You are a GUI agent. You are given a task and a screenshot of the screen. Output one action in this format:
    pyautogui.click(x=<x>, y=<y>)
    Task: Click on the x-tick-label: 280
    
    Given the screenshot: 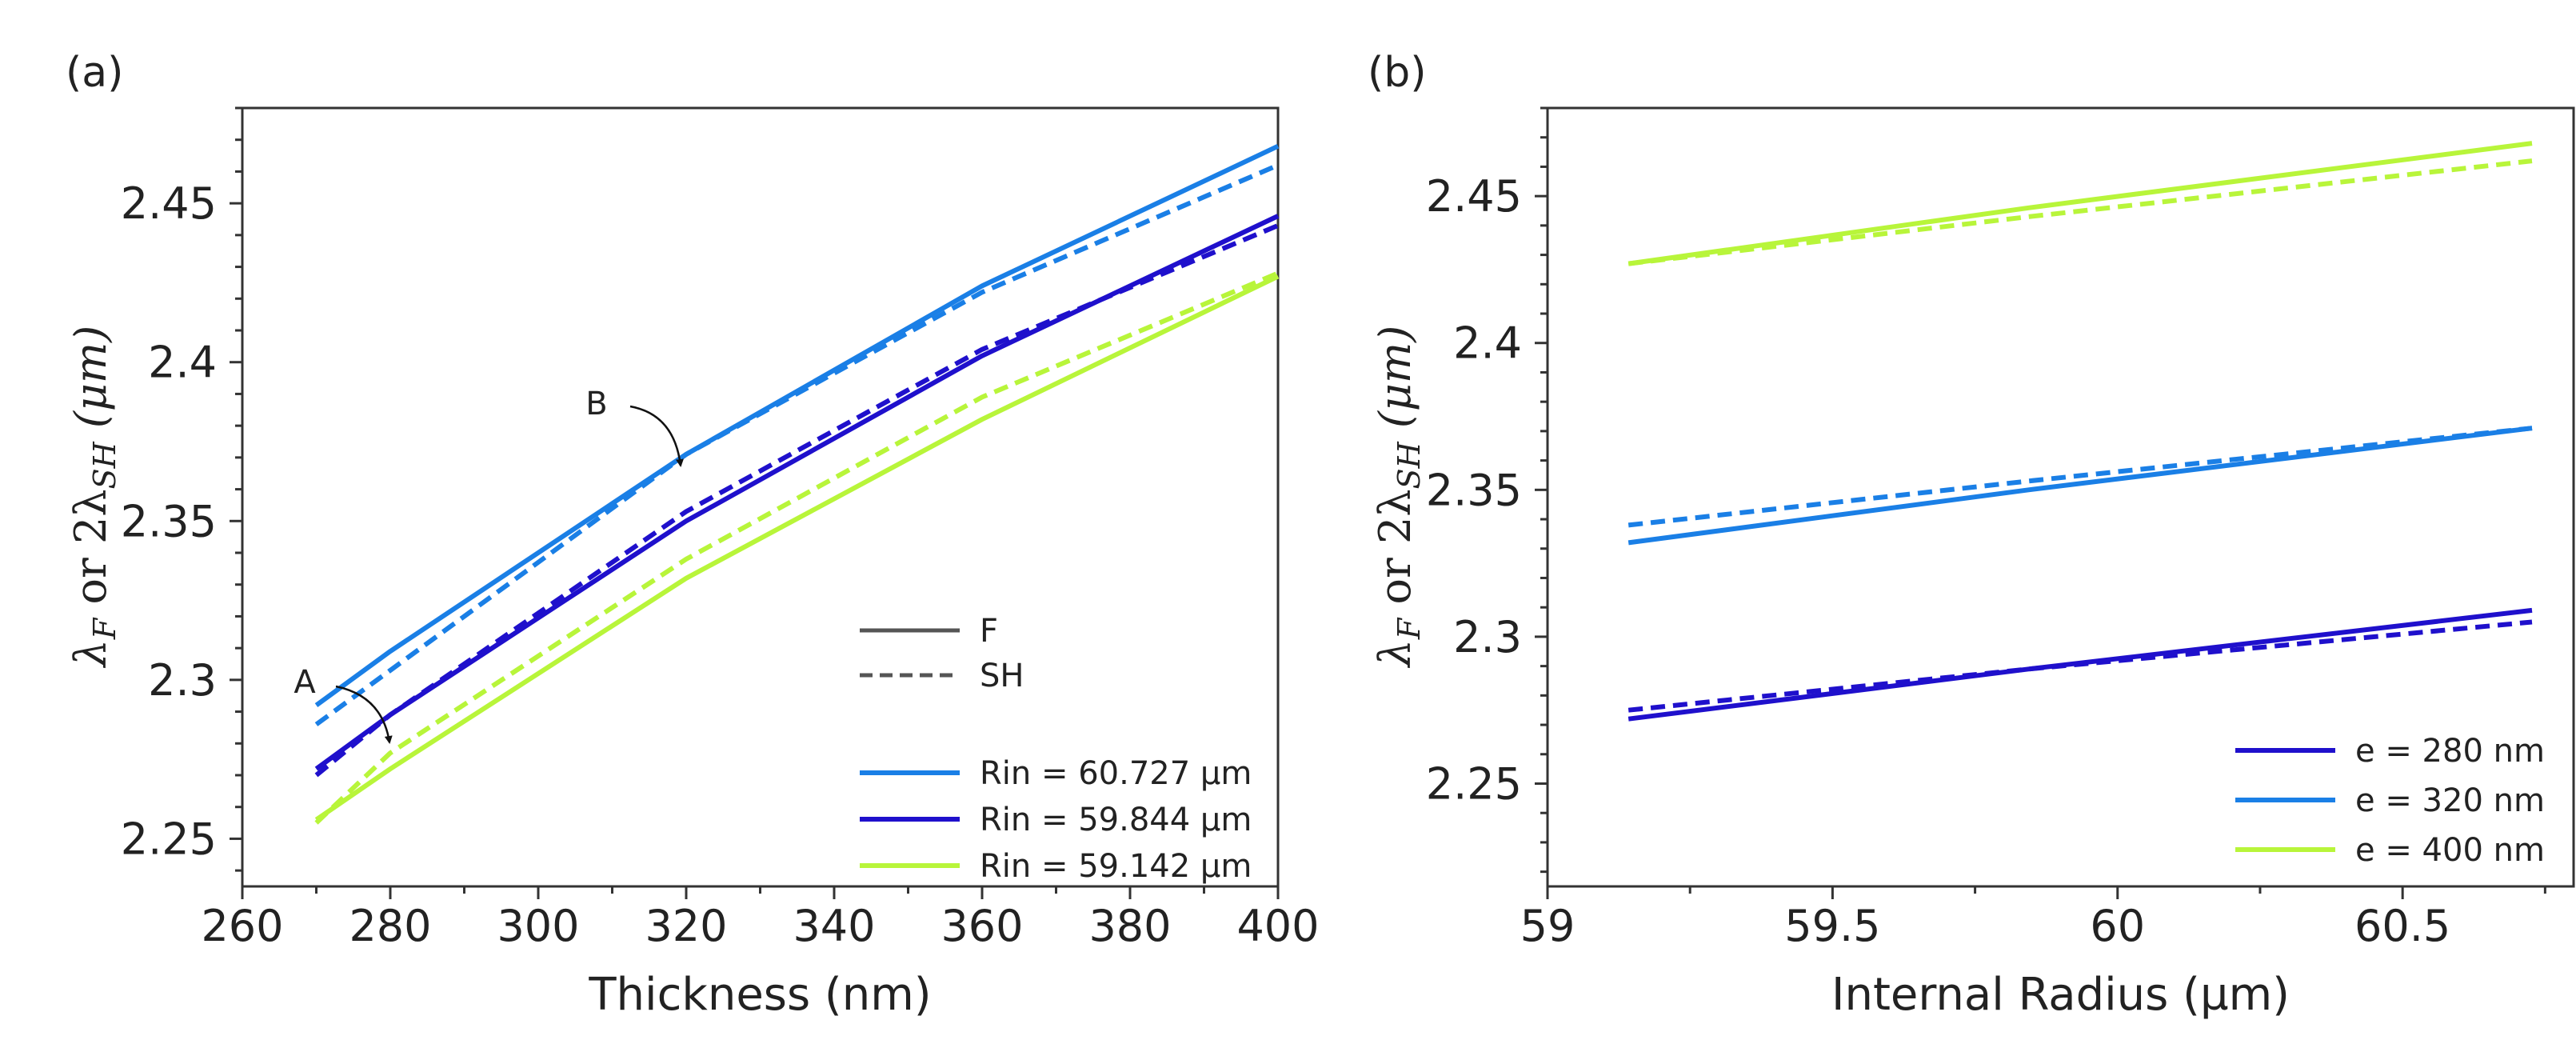 What is the action you would take?
    pyautogui.click(x=390, y=926)
    